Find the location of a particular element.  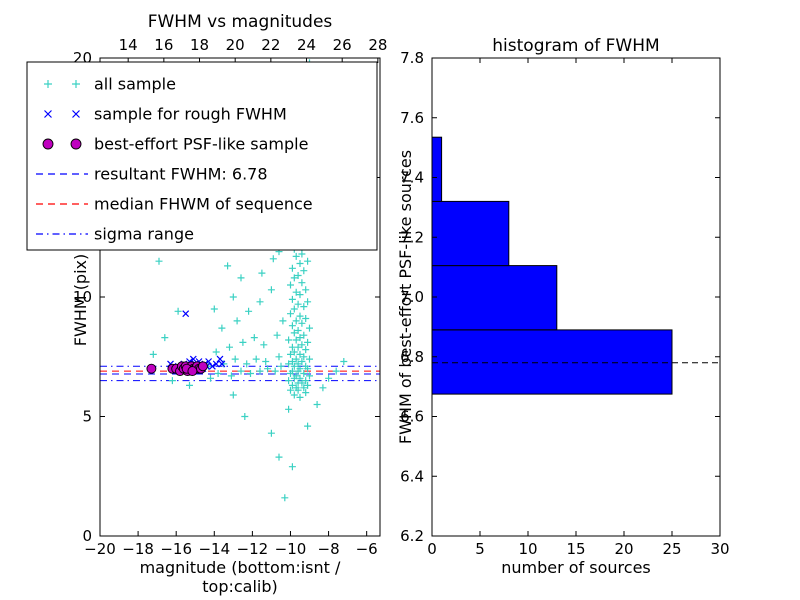

right-plot-title: histogram of FWHM is located at coordinates (576, 46).